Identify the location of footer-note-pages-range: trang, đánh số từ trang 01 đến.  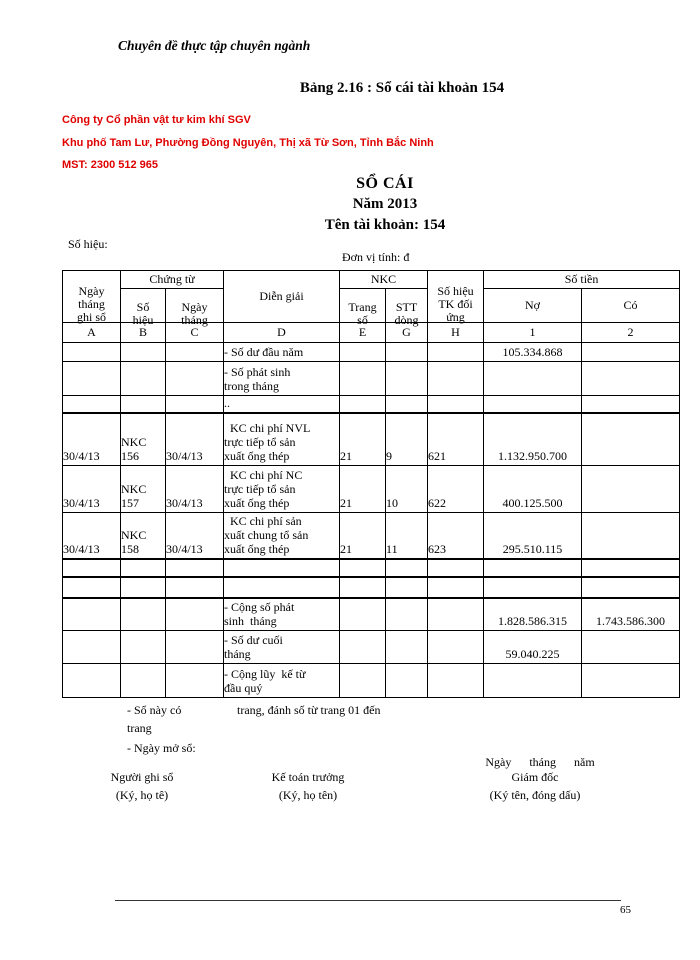
(309, 710).